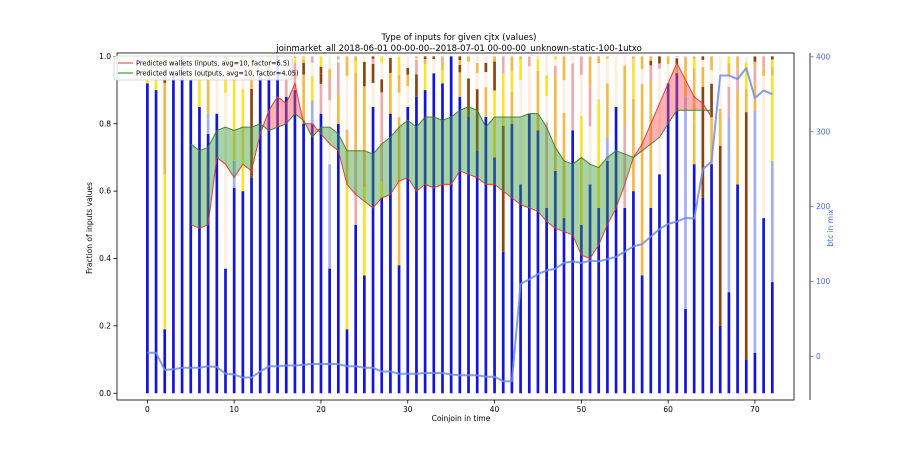 The image size is (900, 454). Describe the element at coordinates (461, 418) in the screenshot. I see `x-axis-label: Coinjoin in time` at that location.